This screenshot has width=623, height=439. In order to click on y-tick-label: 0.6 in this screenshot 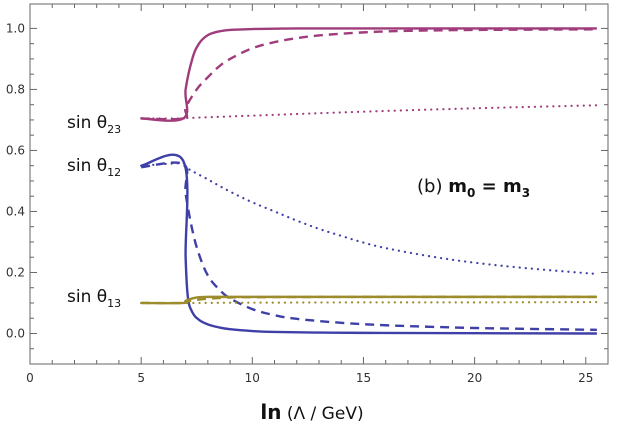, I will do `click(15, 150)`.